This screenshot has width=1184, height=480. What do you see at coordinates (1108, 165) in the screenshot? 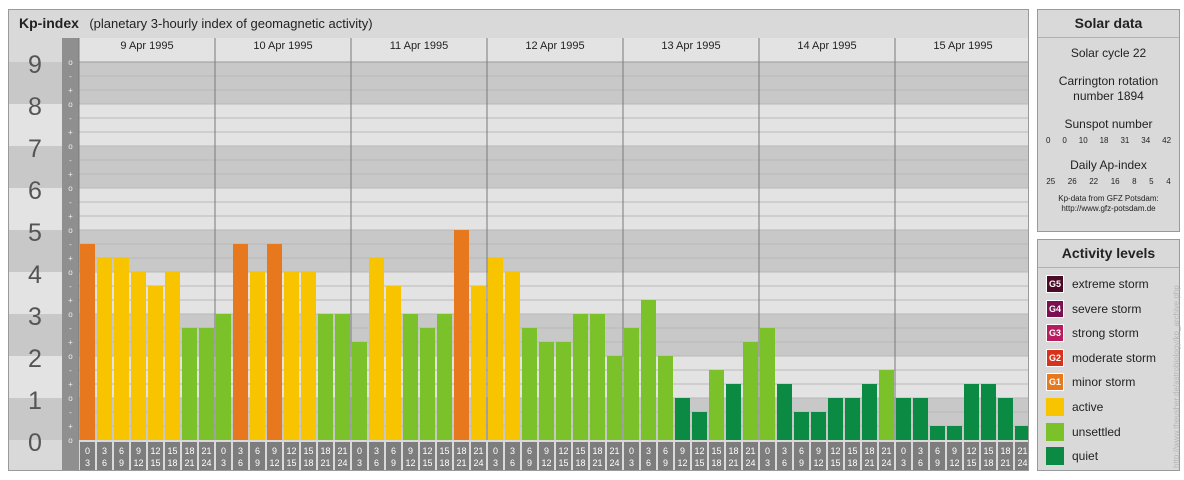
I see `ap-index-label: Daily Ap-index` at bounding box center [1108, 165].